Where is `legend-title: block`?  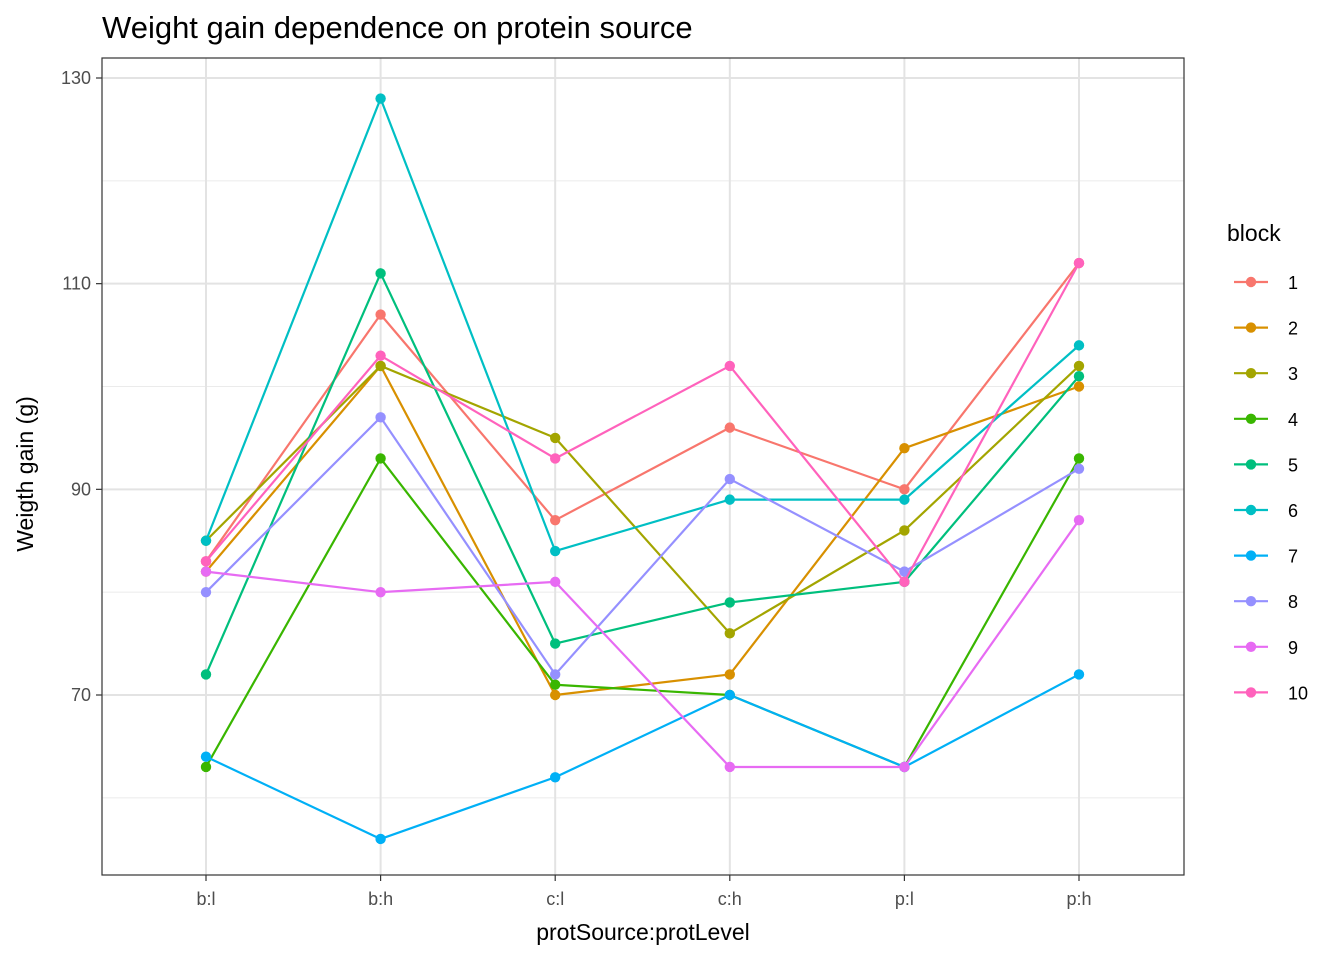 legend-title: block is located at coordinates (1254, 233).